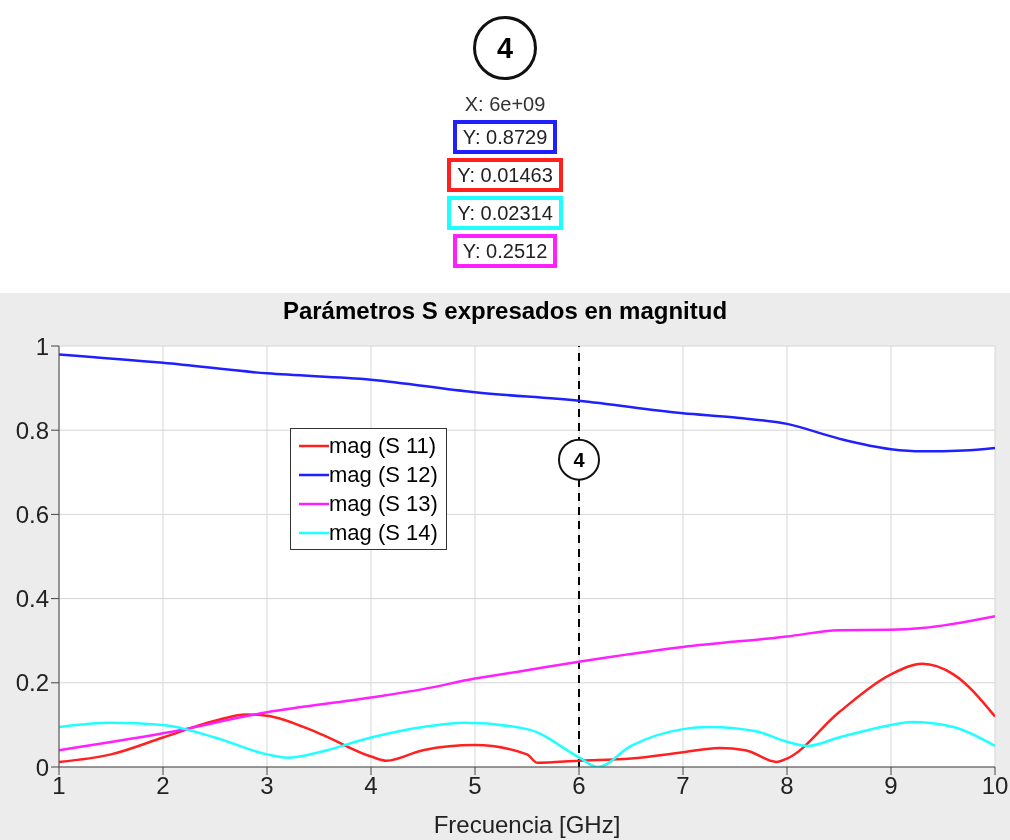  I want to click on text: Y: 0.02314, so click(505, 213).